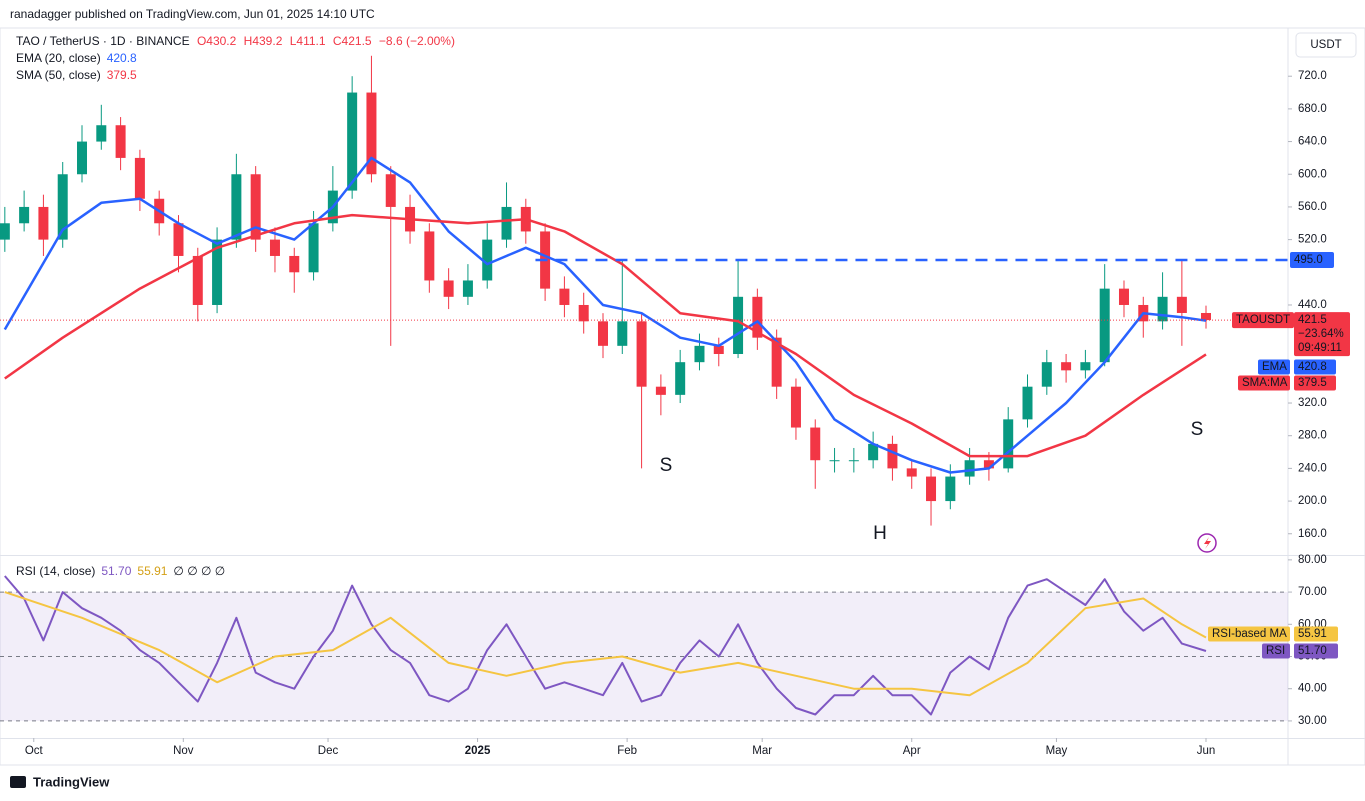  Describe the element at coordinates (1312, 721) in the screenshot. I see `y-tick-label: 30.00` at that location.